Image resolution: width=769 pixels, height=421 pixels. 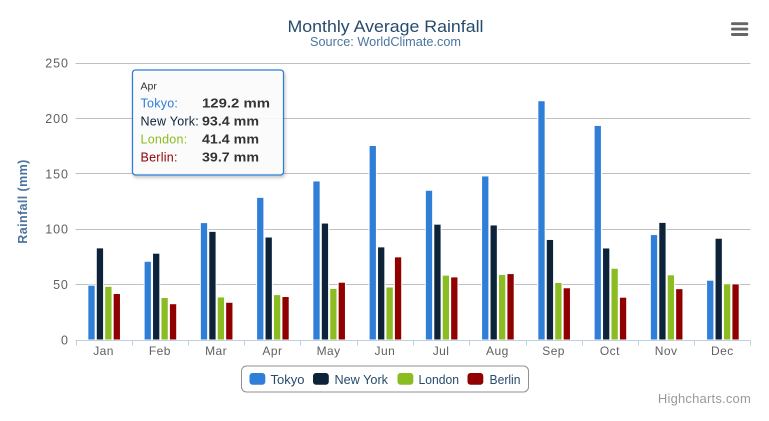 What do you see at coordinates (704, 398) in the screenshot?
I see `svg-text: Highcharts.com` at bounding box center [704, 398].